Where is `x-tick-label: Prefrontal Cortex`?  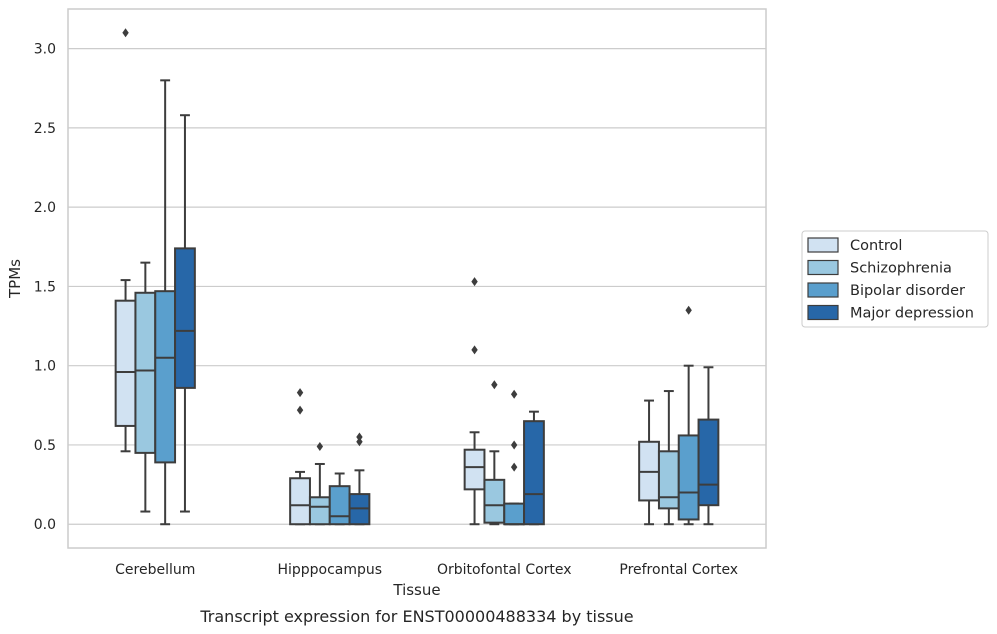
x-tick-label: Prefrontal Cortex is located at coordinates (678, 570).